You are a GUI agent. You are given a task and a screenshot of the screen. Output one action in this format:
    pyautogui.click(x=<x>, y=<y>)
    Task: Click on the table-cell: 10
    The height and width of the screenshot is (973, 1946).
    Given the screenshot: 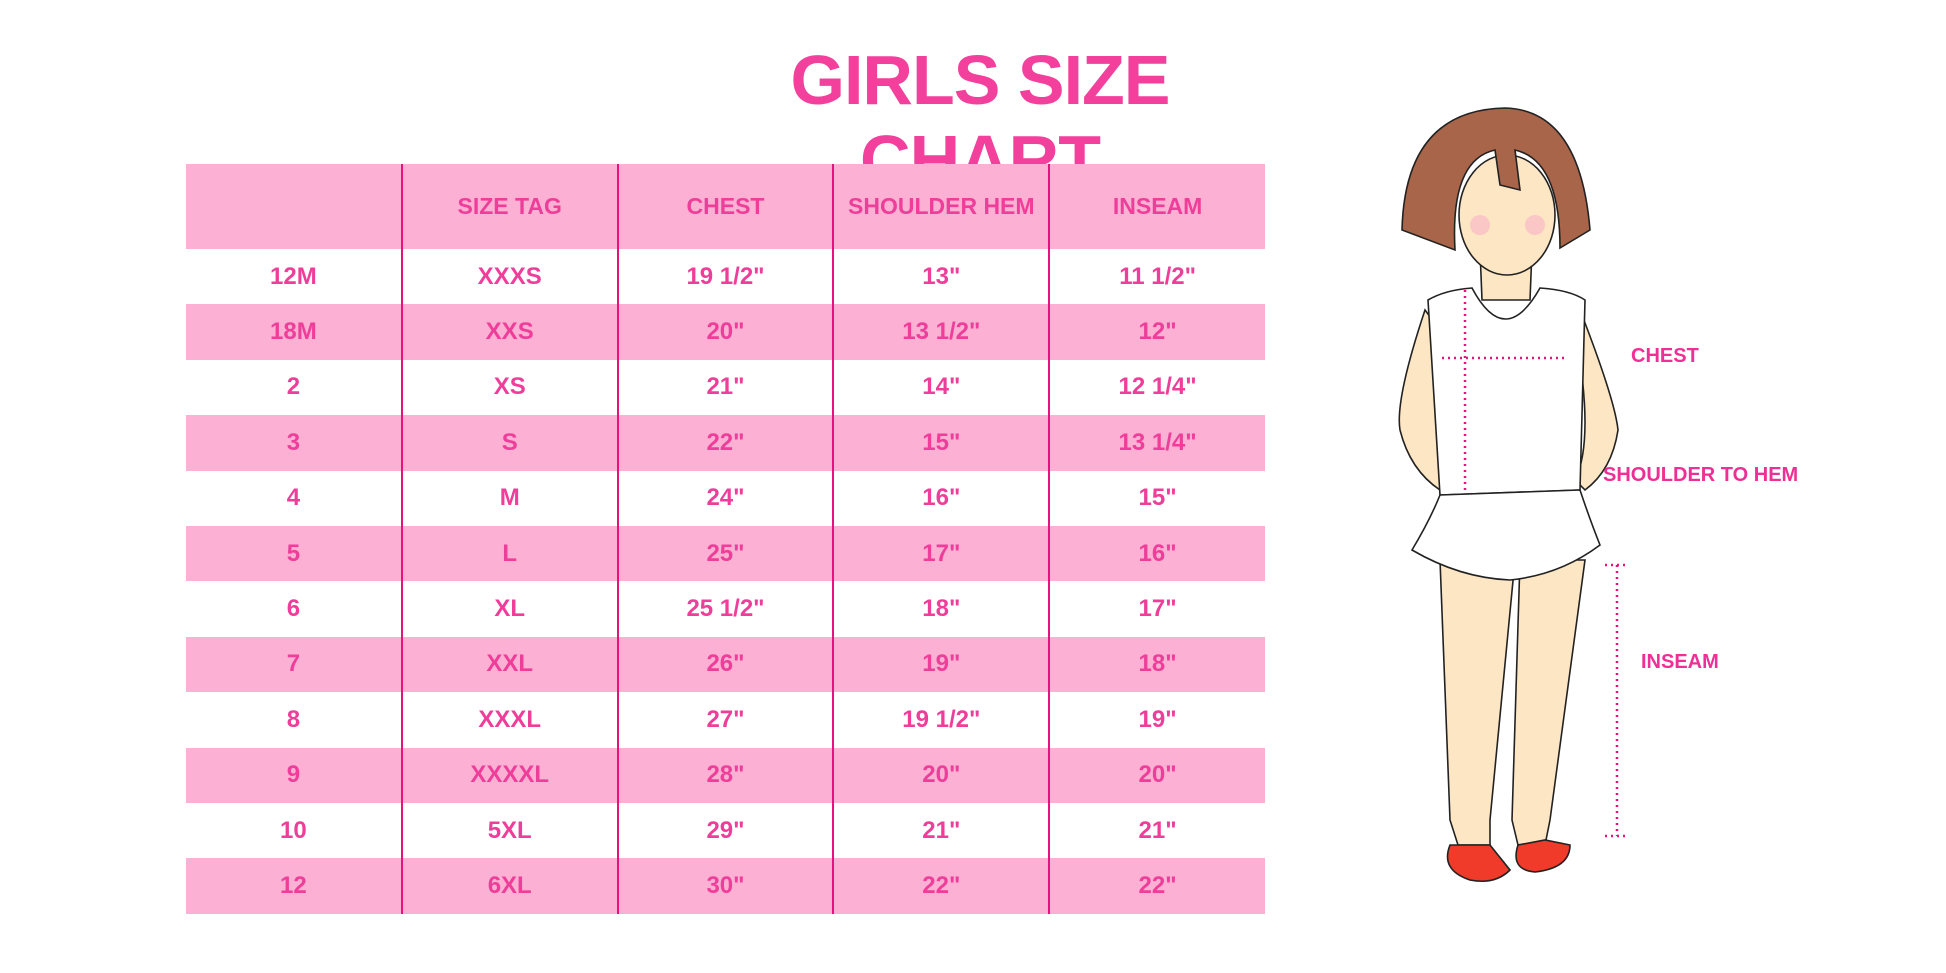 What is the action you would take?
    pyautogui.click(x=293, y=830)
    